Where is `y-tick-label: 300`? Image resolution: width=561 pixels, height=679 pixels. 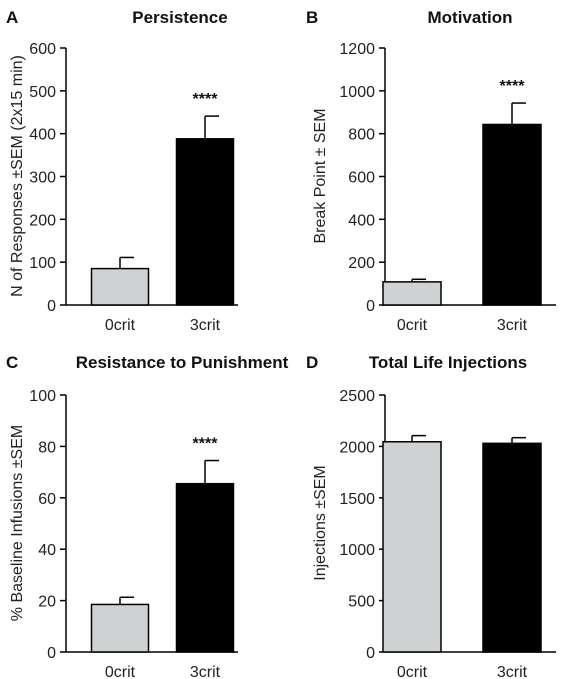
y-tick-label: 300 is located at coordinates (42, 178).